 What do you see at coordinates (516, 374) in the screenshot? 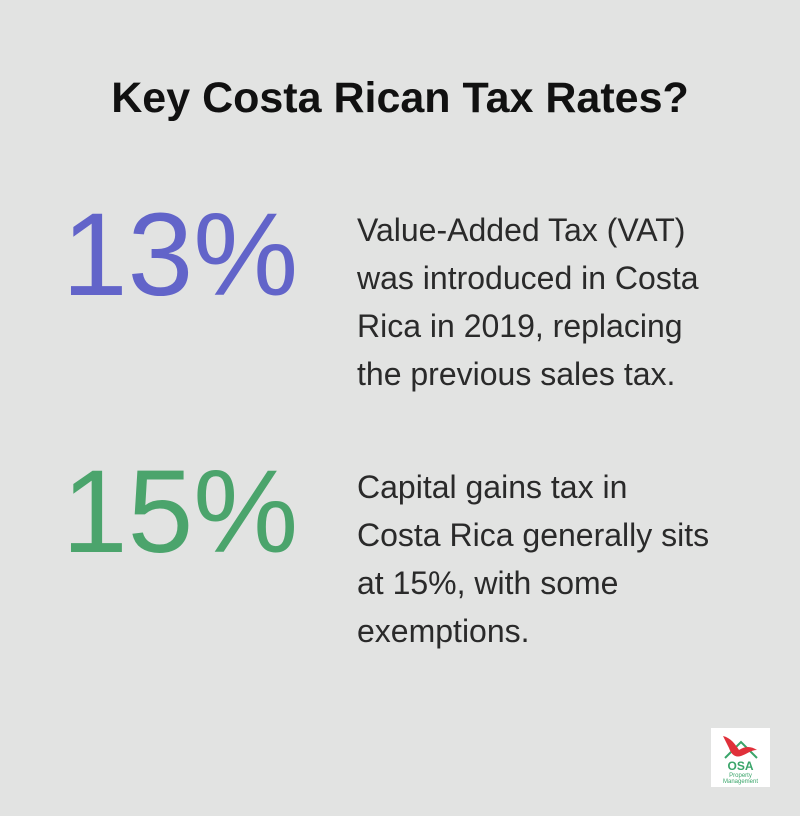
I see `description-line: the previous sales tax.` at bounding box center [516, 374].